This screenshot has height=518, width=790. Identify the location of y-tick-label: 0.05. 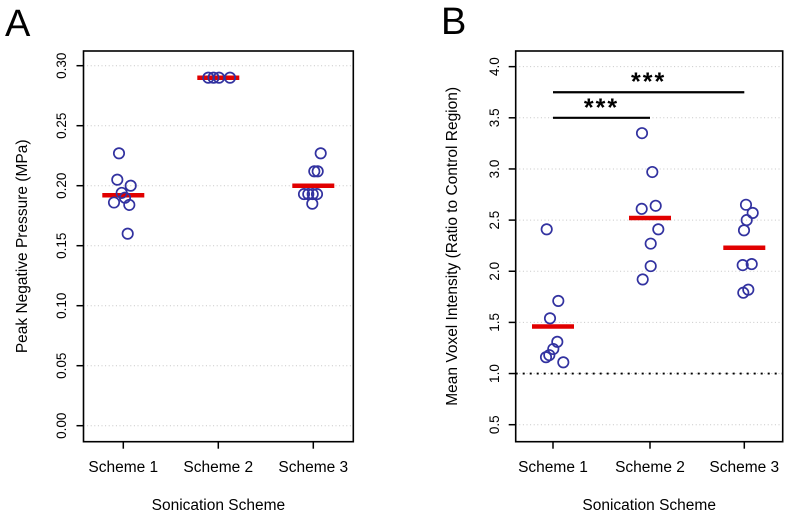
(61, 366).